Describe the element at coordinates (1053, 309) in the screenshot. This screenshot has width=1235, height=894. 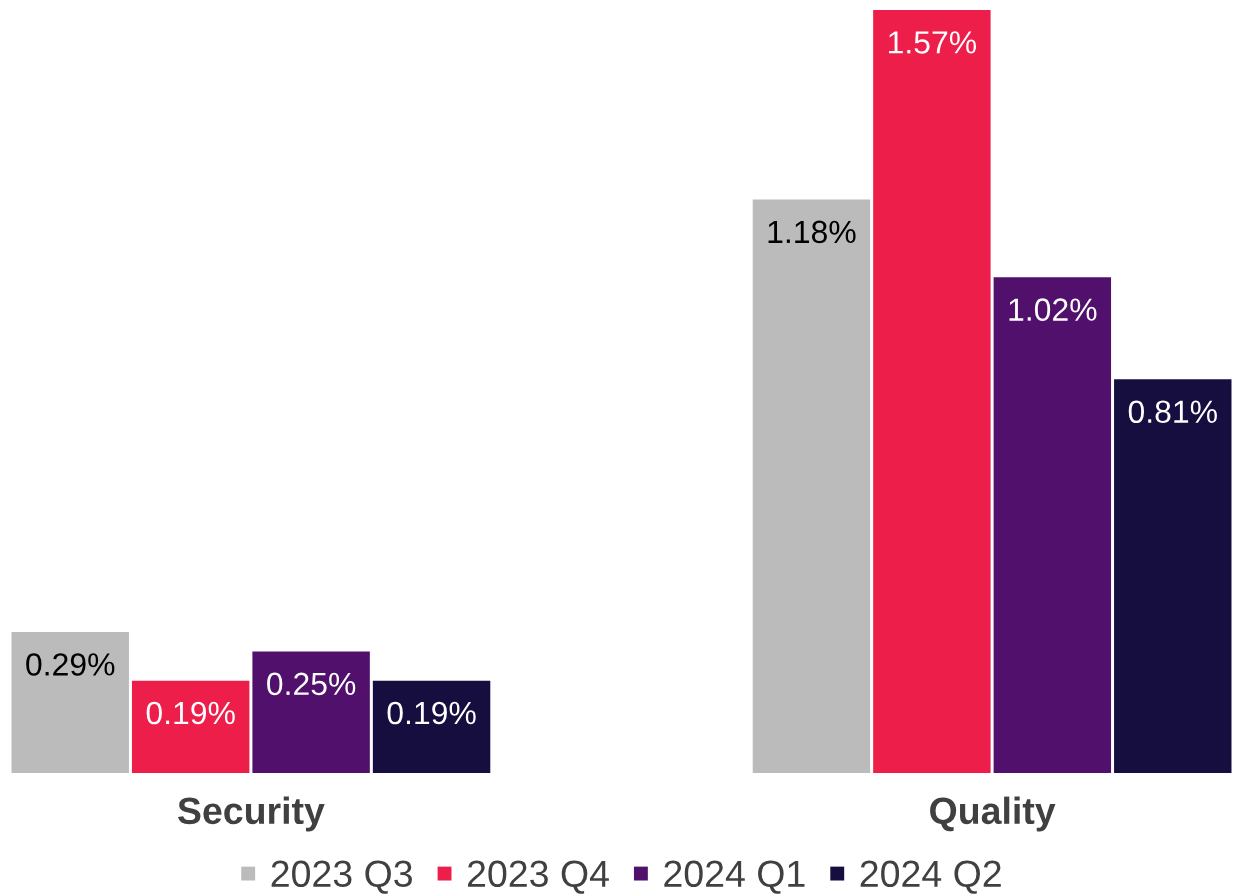
I see `data-label: 1.02%` at that location.